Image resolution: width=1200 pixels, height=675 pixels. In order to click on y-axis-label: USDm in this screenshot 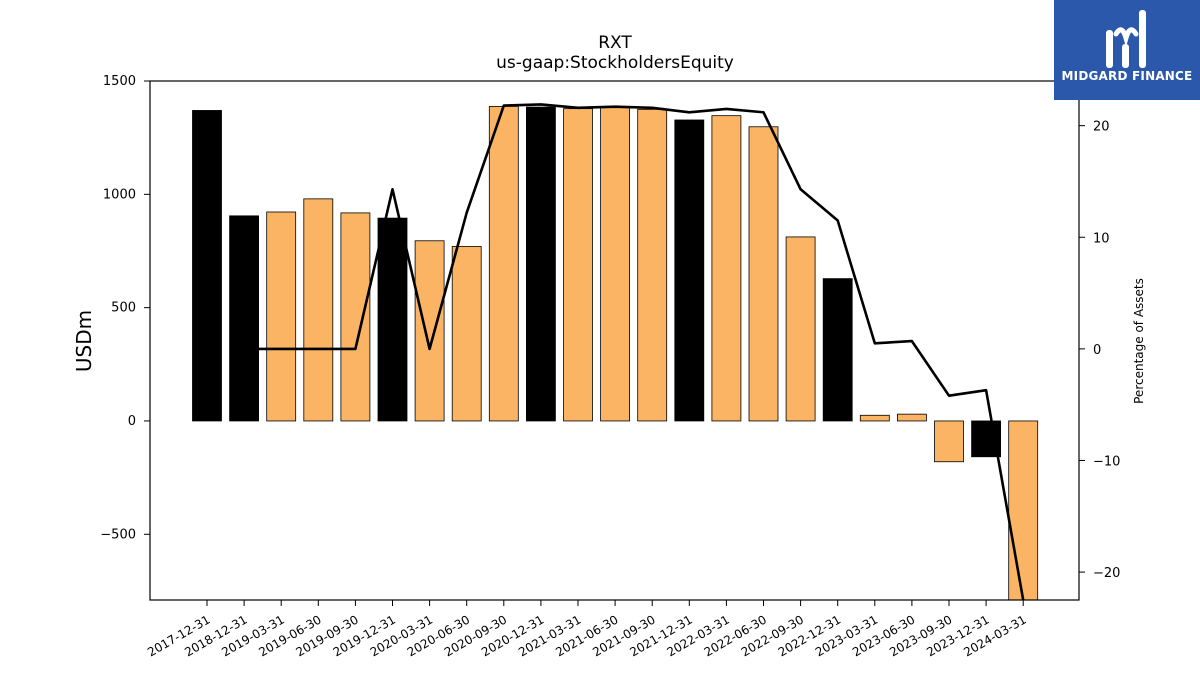, I will do `click(84, 341)`.